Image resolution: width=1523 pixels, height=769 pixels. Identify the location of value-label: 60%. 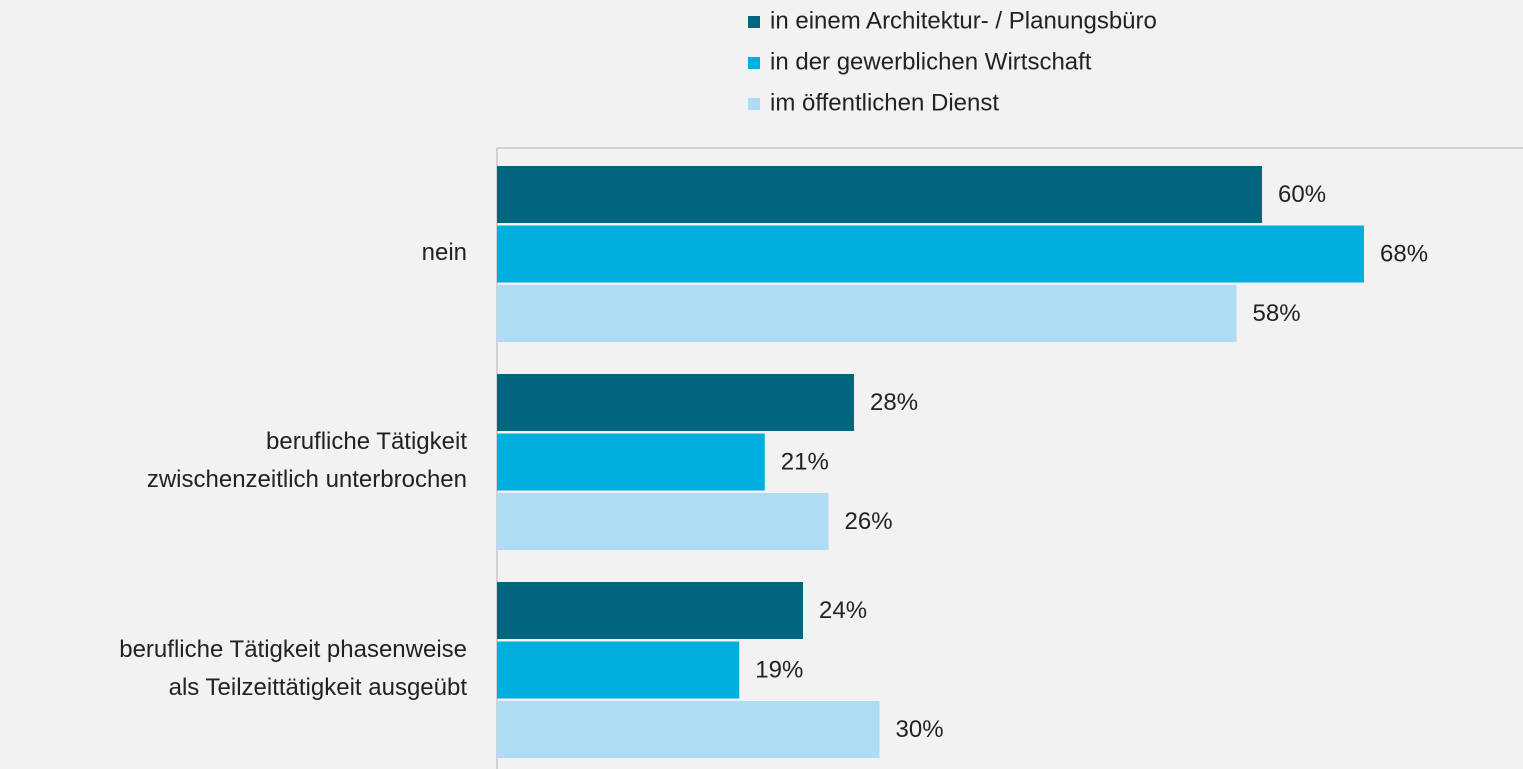
(1302, 194).